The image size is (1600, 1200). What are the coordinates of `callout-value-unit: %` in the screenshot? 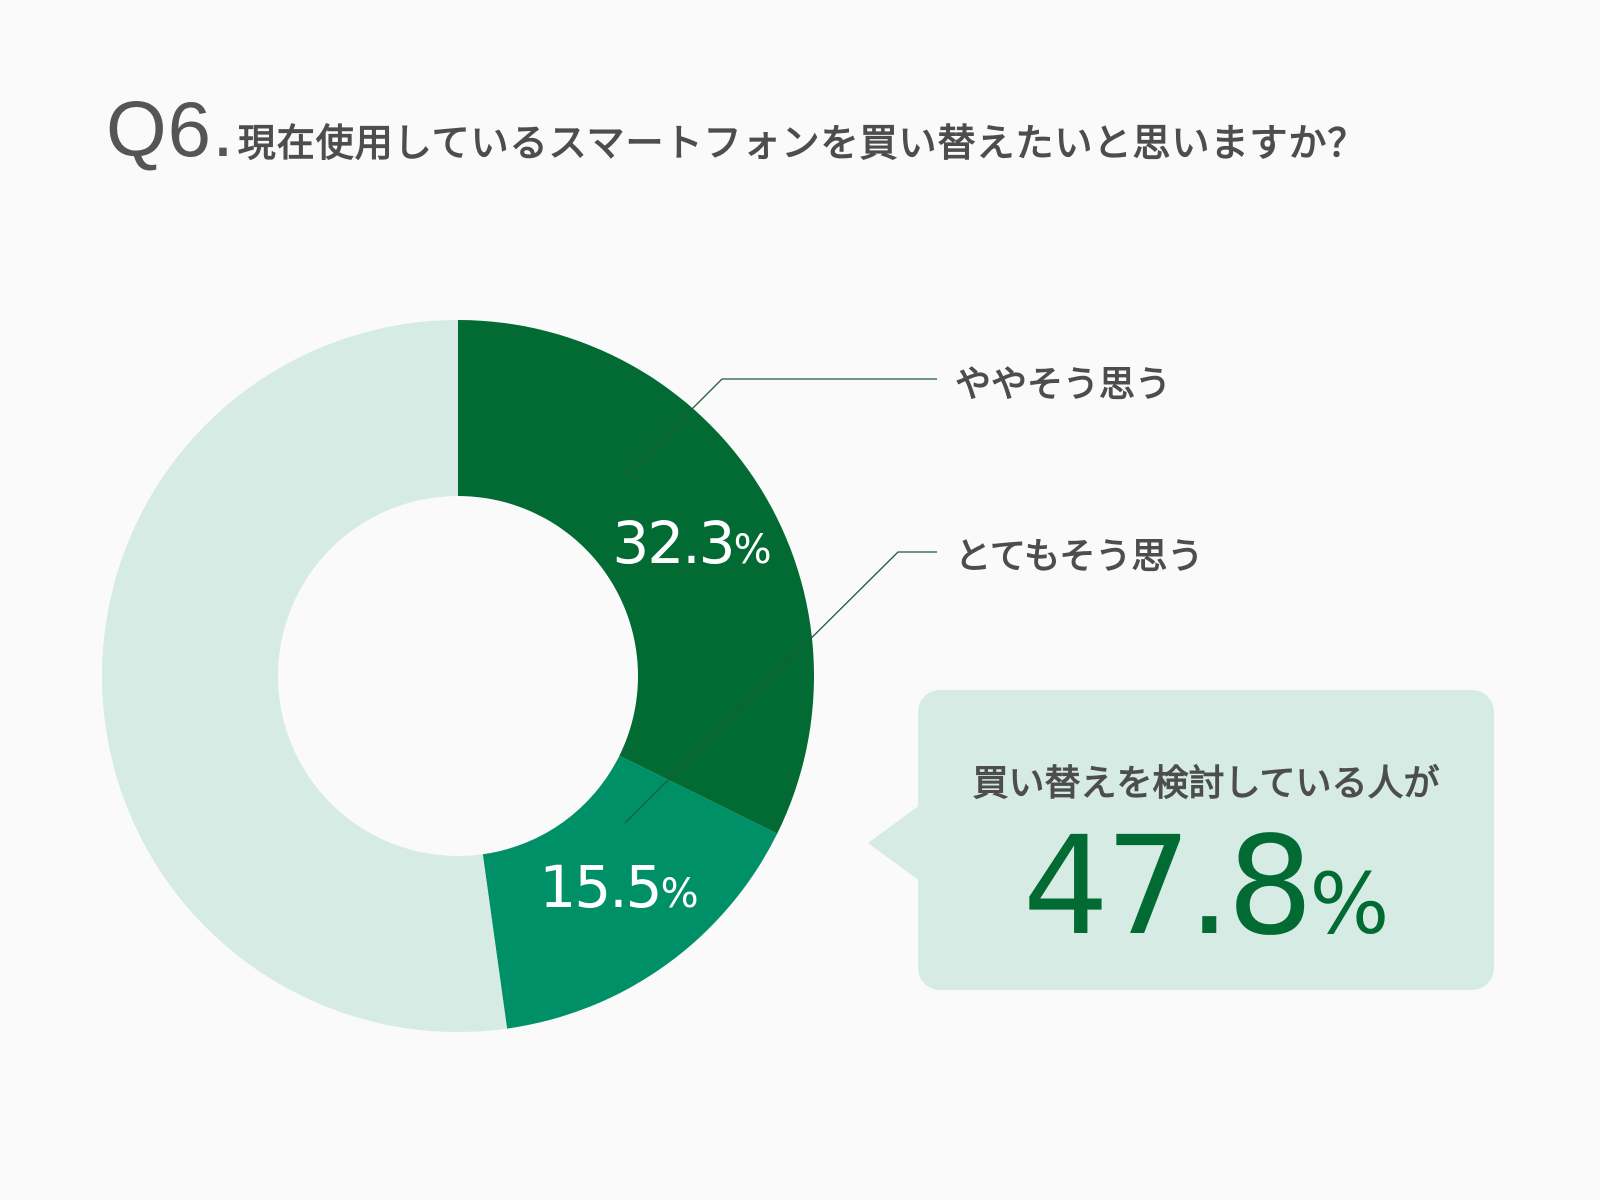 It's located at (1349, 904).